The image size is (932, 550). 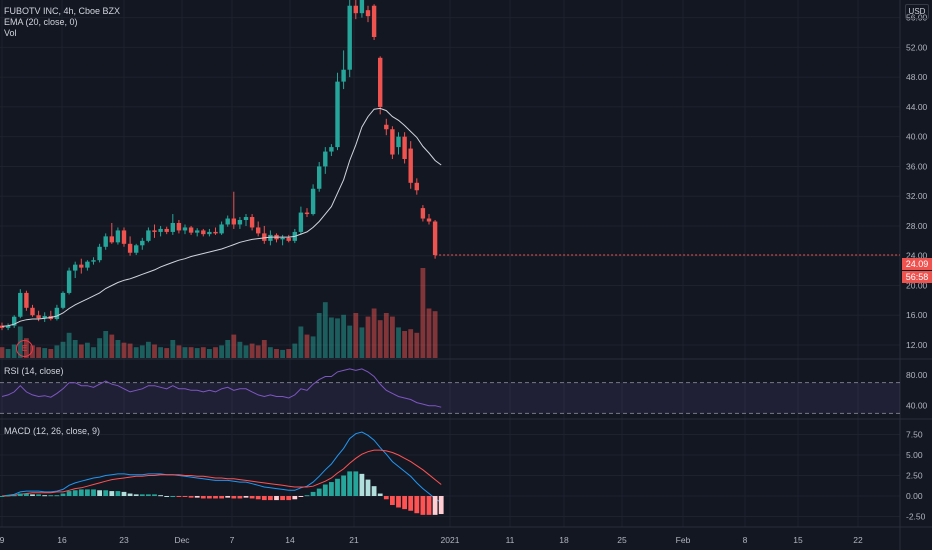 What do you see at coordinates (914, 435) in the screenshot?
I see `macd-tick: 7.50` at bounding box center [914, 435].